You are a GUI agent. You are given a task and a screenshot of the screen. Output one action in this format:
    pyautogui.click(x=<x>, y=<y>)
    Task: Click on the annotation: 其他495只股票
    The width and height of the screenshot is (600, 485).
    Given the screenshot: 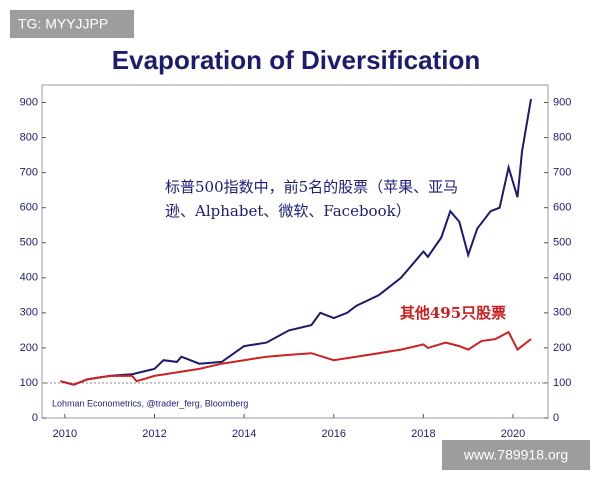 What is the action you would take?
    pyautogui.click(x=453, y=313)
    